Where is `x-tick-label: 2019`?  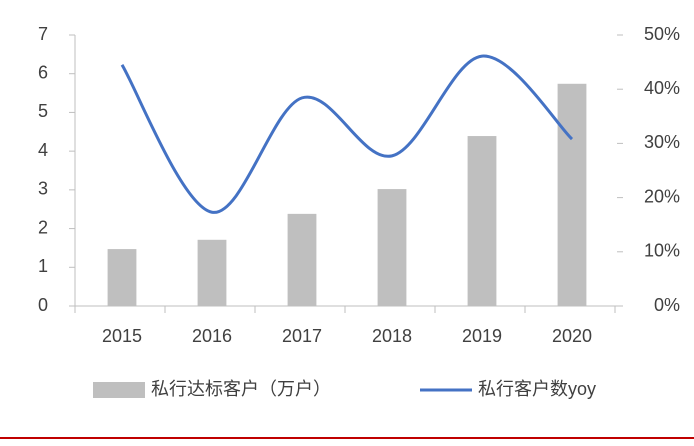 x-tick-label: 2019 is located at coordinates (482, 336).